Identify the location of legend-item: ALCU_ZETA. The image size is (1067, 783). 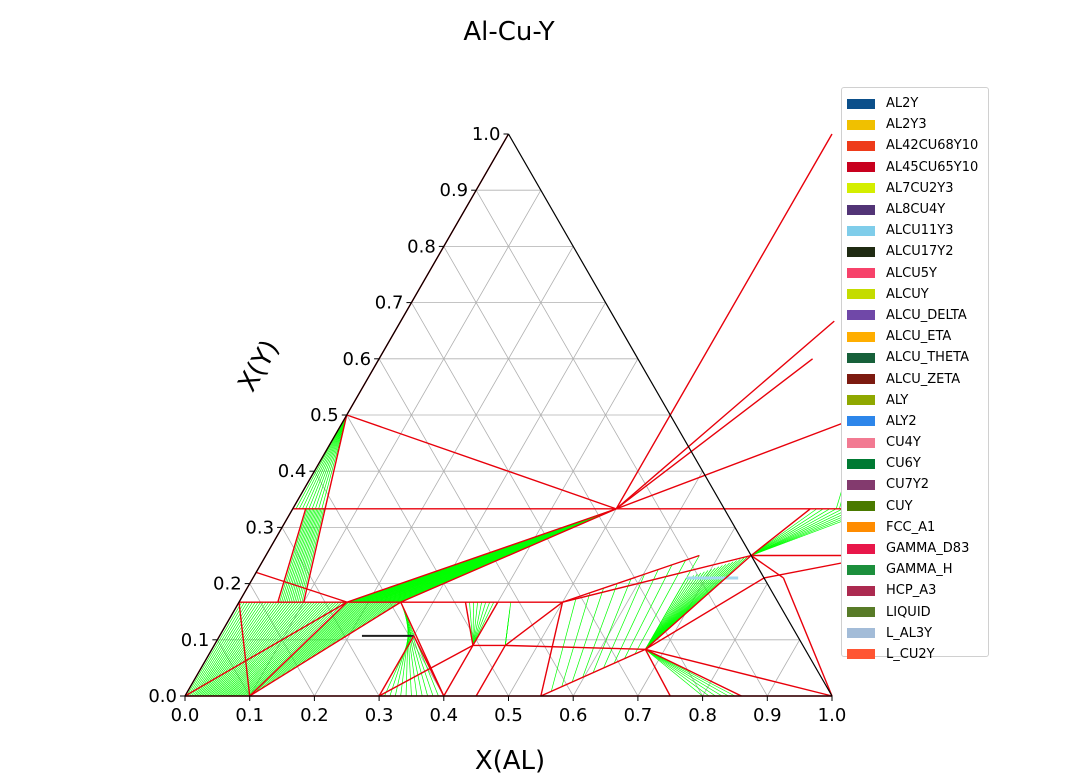
(917, 378).